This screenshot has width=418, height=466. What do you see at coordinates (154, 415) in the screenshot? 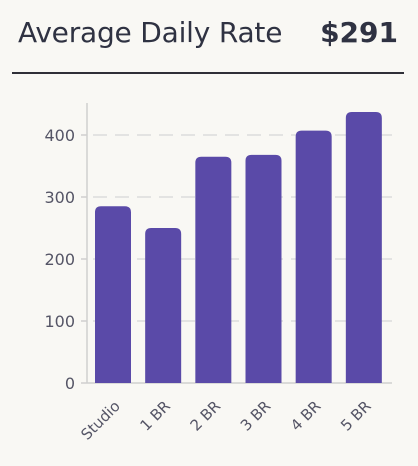
I see `x-tick-label-1-br: 1 BR` at bounding box center [154, 415].